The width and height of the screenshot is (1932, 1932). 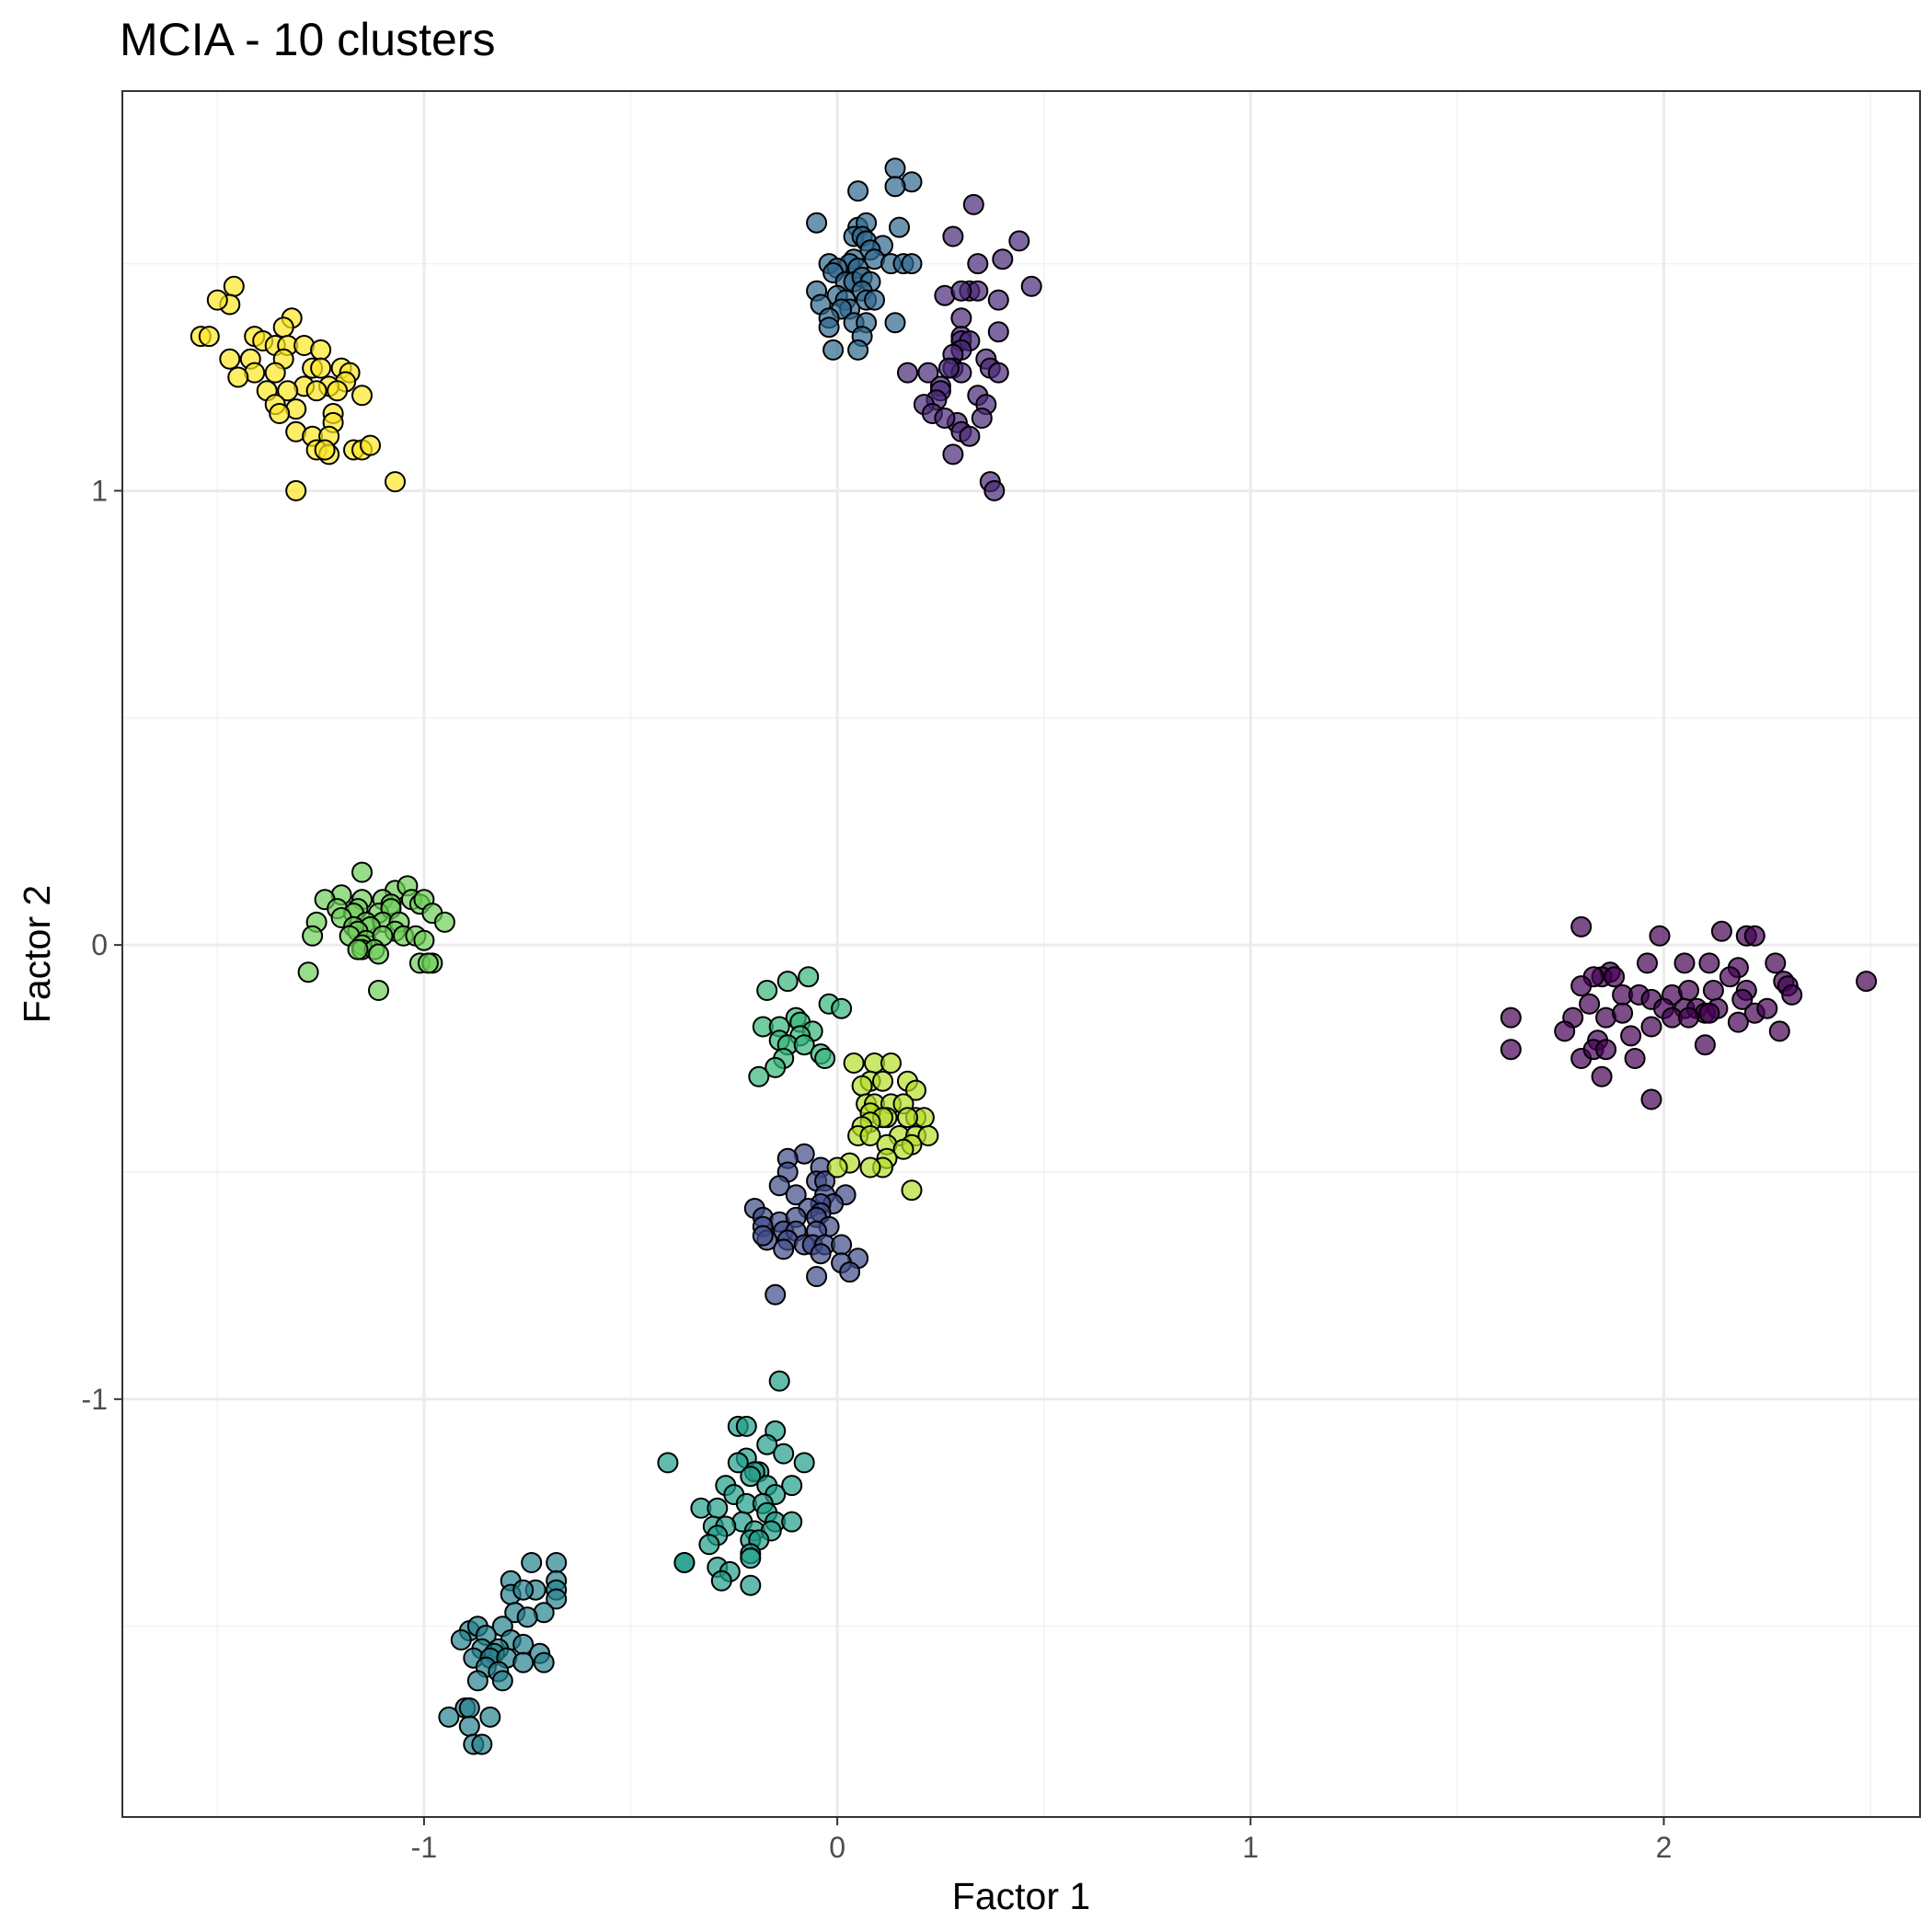 I want to click on x-axis-title: Factor 1, so click(x=1021, y=1896).